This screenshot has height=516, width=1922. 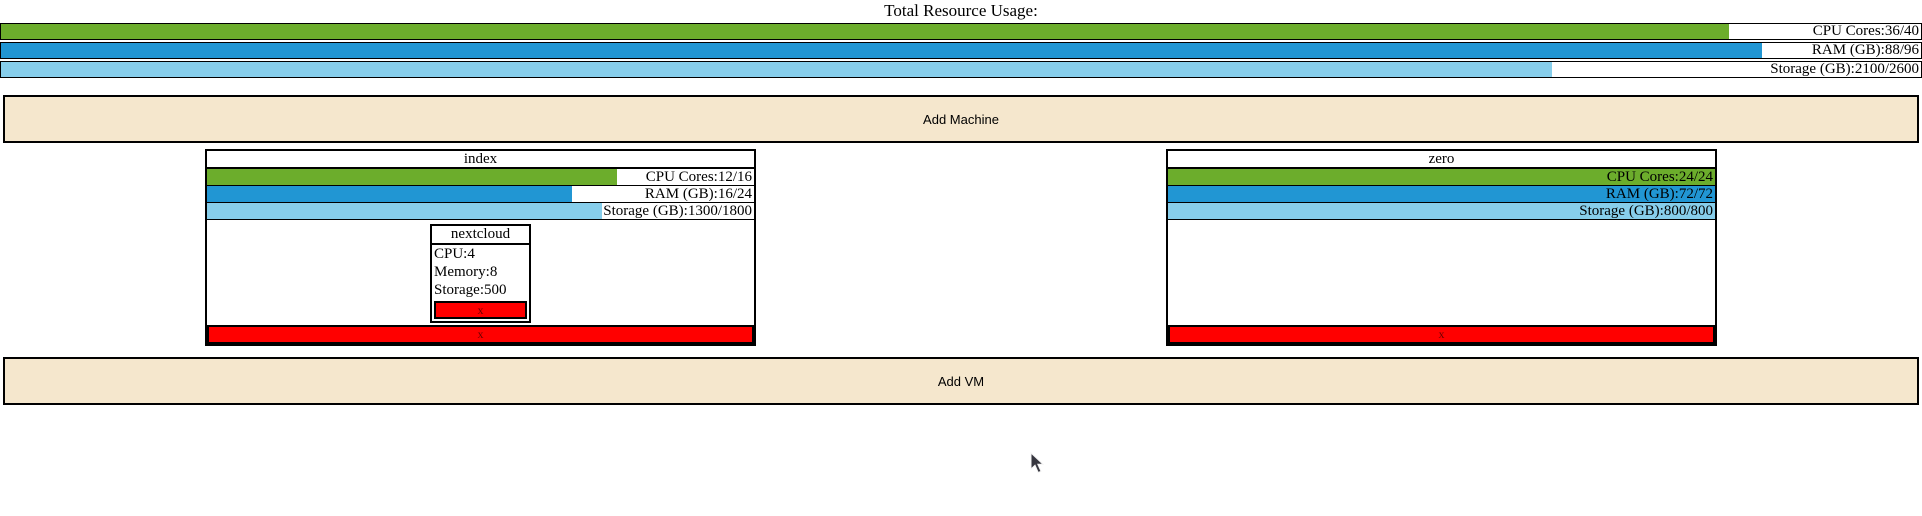 I want to click on total-cpu-bar: CPU Cores:36/40, so click(x=961, y=31).